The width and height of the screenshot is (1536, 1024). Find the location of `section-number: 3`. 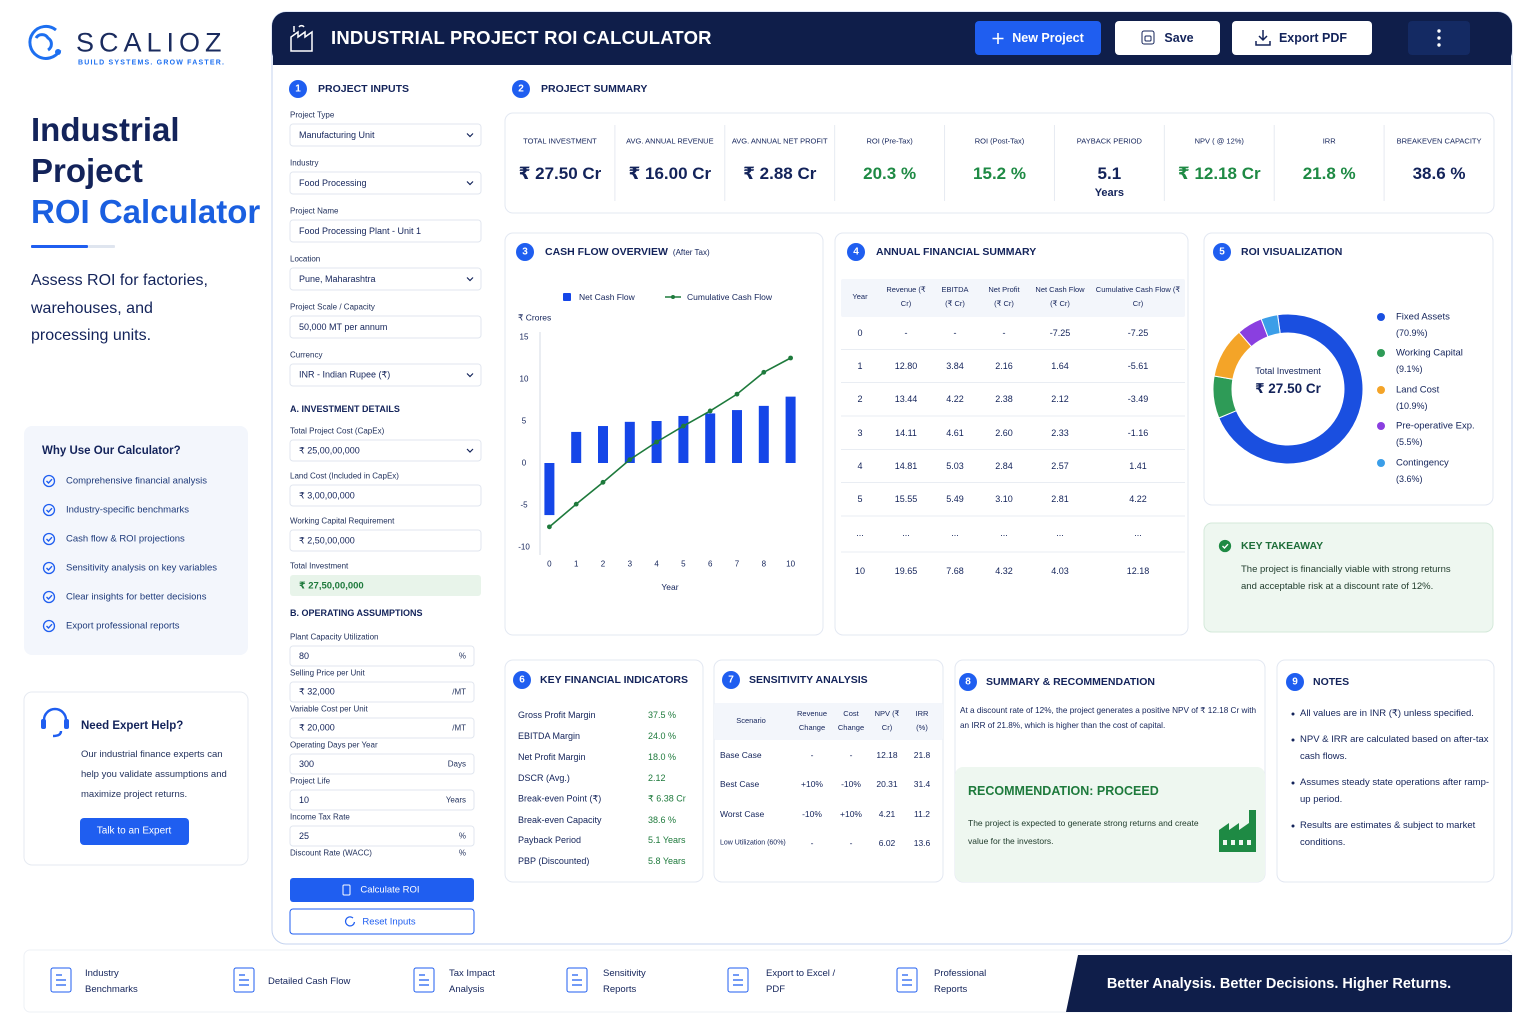

section-number: 3 is located at coordinates (525, 252).